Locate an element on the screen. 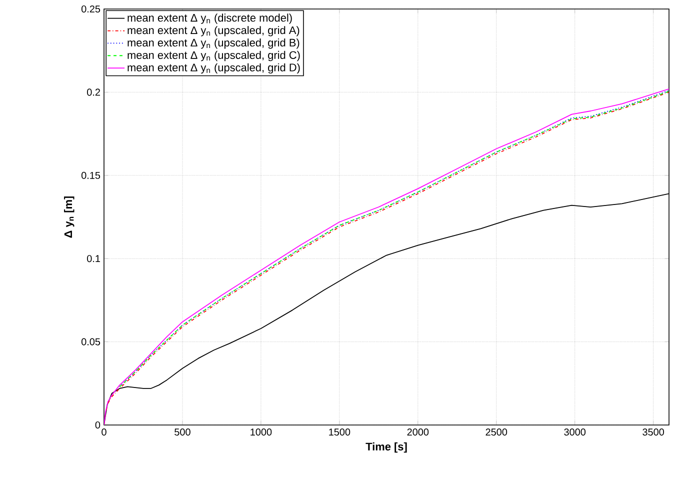  y-tick-label: 0.05 is located at coordinates (90, 342).